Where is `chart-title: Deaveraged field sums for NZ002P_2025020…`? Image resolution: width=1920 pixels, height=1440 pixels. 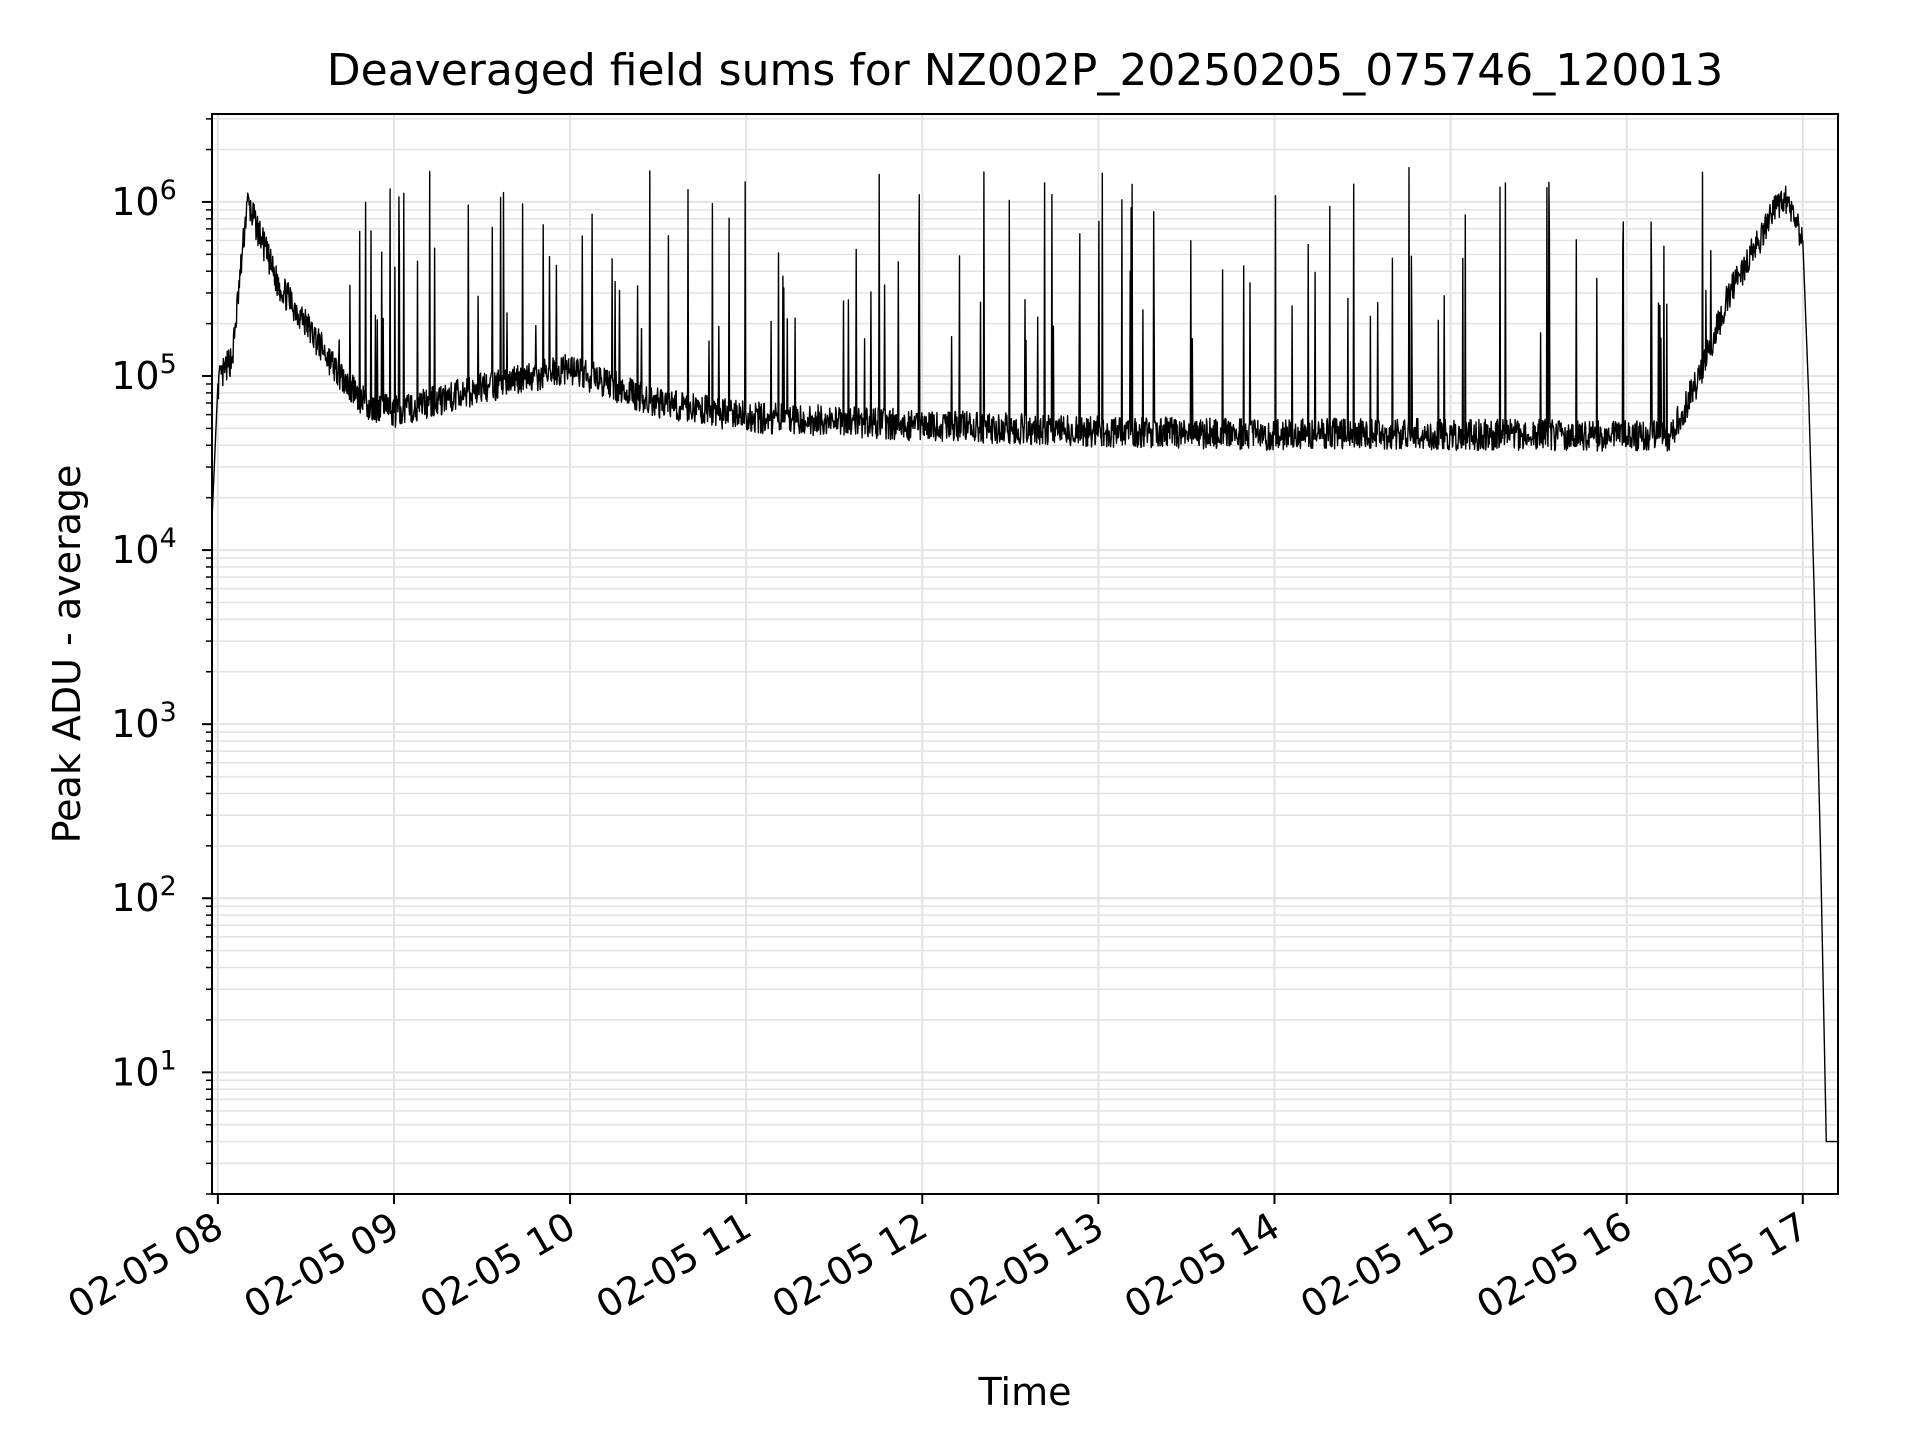
chart-title: Deaveraged field sums for NZ002P_2025020… is located at coordinates (1025, 70).